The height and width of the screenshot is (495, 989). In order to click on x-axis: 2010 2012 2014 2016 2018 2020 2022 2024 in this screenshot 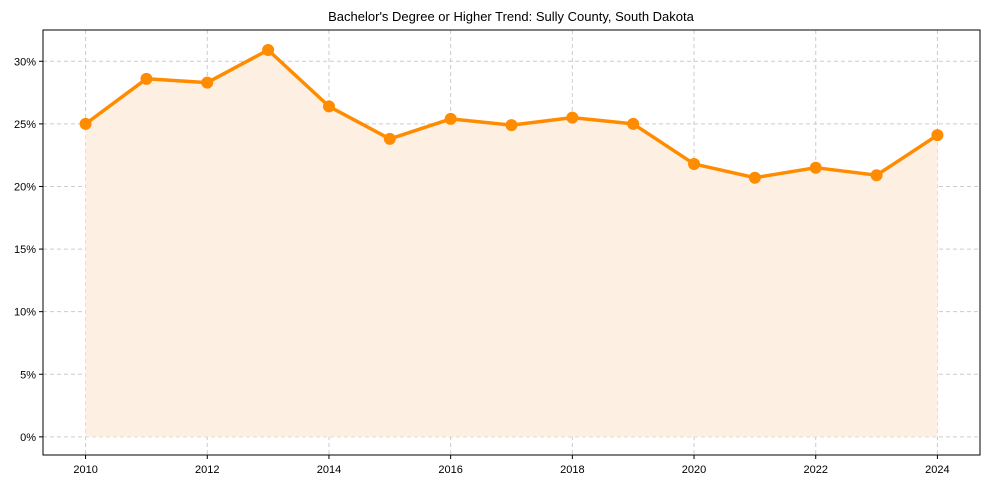, I will do `click(511, 465)`.